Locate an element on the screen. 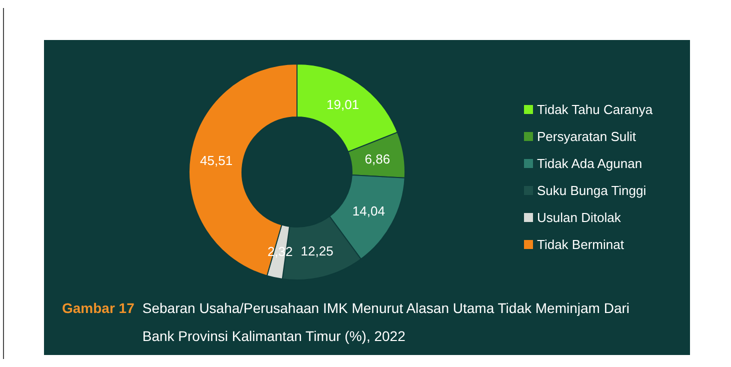 Image resolution: width=731 pixels, height=367 pixels. data-label: 19,01 is located at coordinates (343, 104).